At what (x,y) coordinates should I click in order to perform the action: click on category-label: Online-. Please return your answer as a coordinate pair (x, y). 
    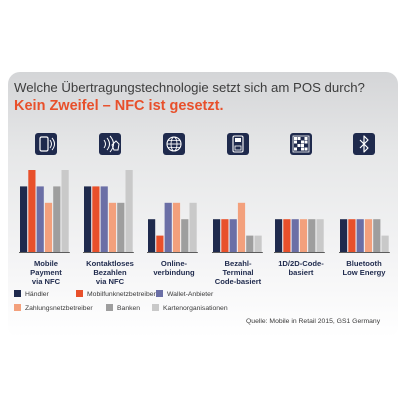
    Looking at the image, I should click on (174, 263).